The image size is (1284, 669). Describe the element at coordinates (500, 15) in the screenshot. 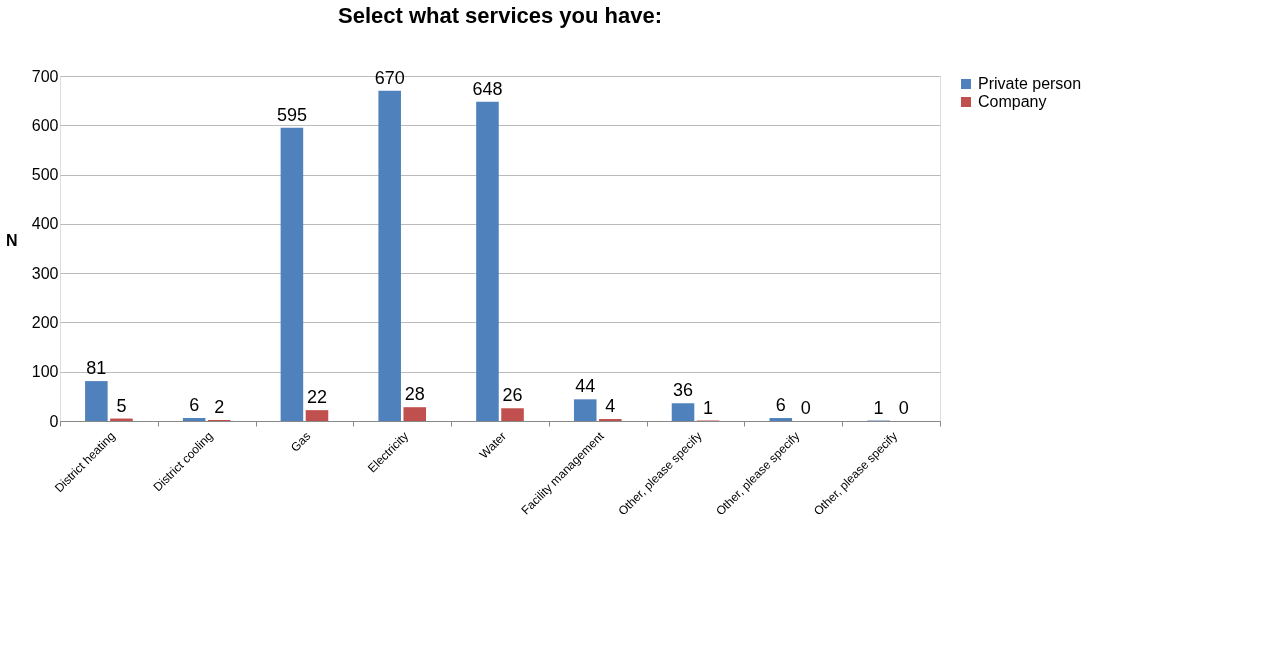

I see `chart-title: Select what services you have:` at that location.